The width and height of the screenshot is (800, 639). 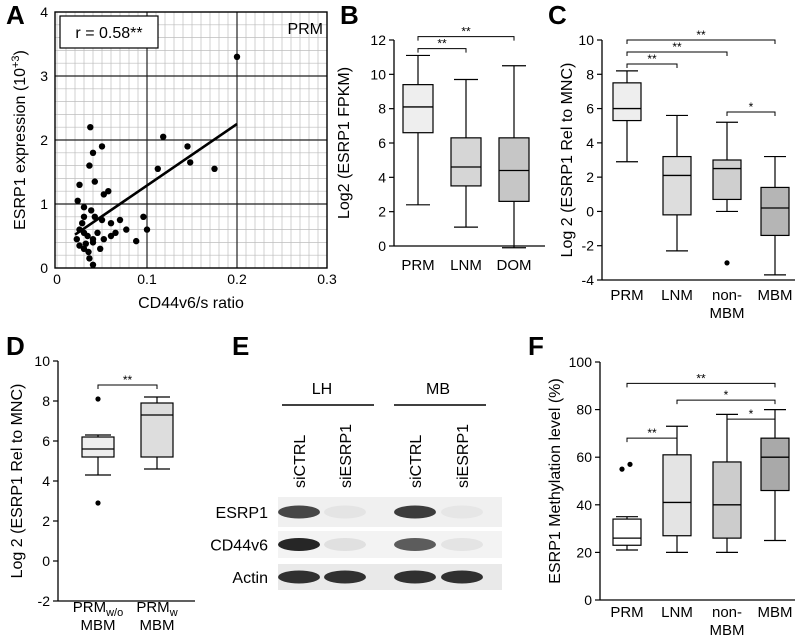 I want to click on x-axis-label: CD44v6/s ratio, so click(x=191, y=303).